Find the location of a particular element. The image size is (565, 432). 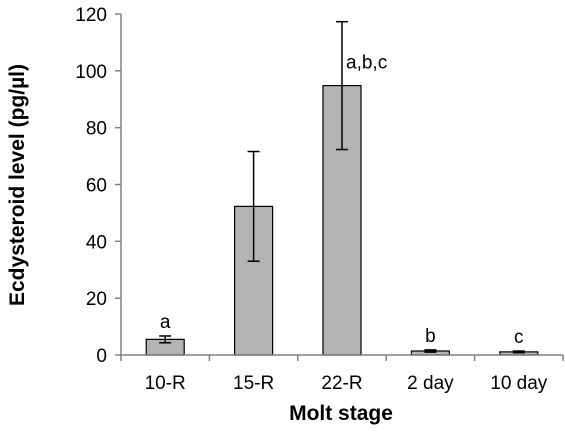

x-axis-ticks: 10-R 15-R 22-R 2 day 10 day is located at coordinates (342, 374).